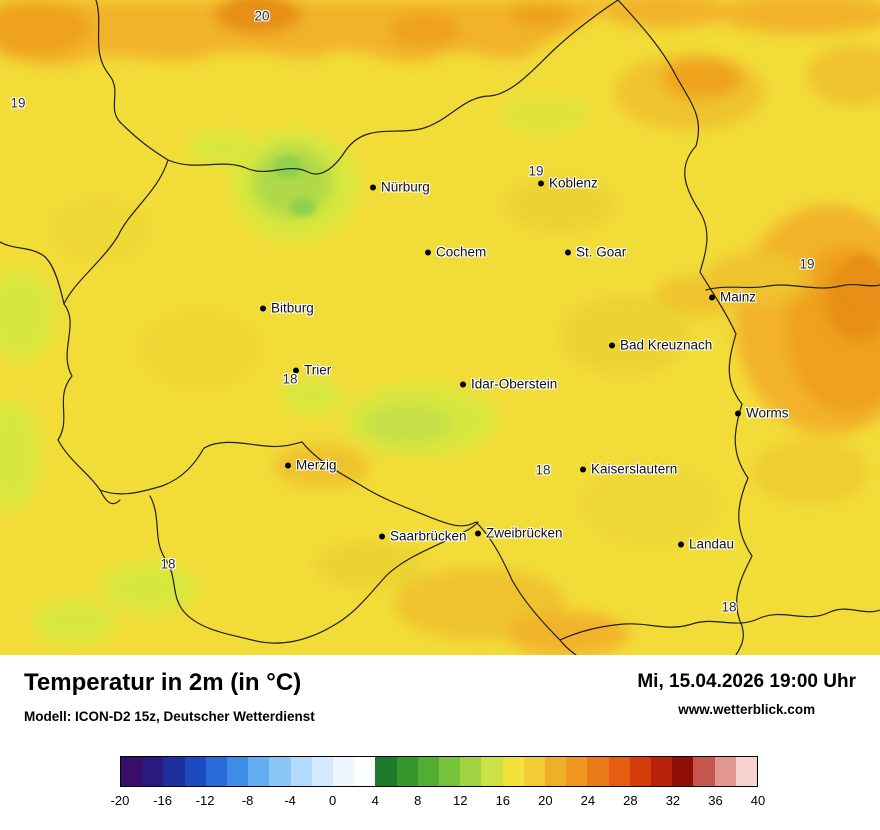 The height and width of the screenshot is (830, 880). I want to click on border-line-west, so click(113, 332).